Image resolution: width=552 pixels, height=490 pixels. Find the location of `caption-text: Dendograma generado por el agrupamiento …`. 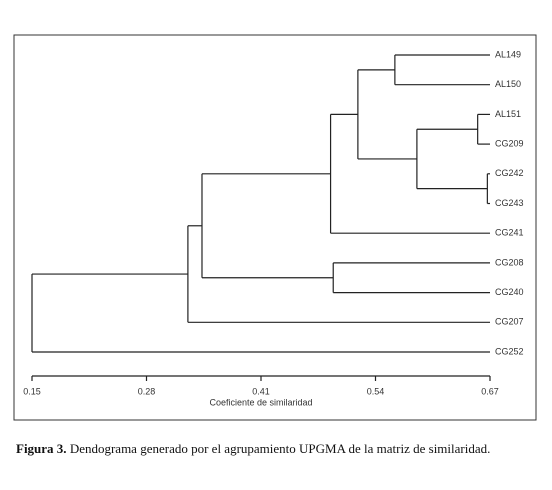

caption-text: Dendograma generado por el agrupamiento … is located at coordinates (280, 448).